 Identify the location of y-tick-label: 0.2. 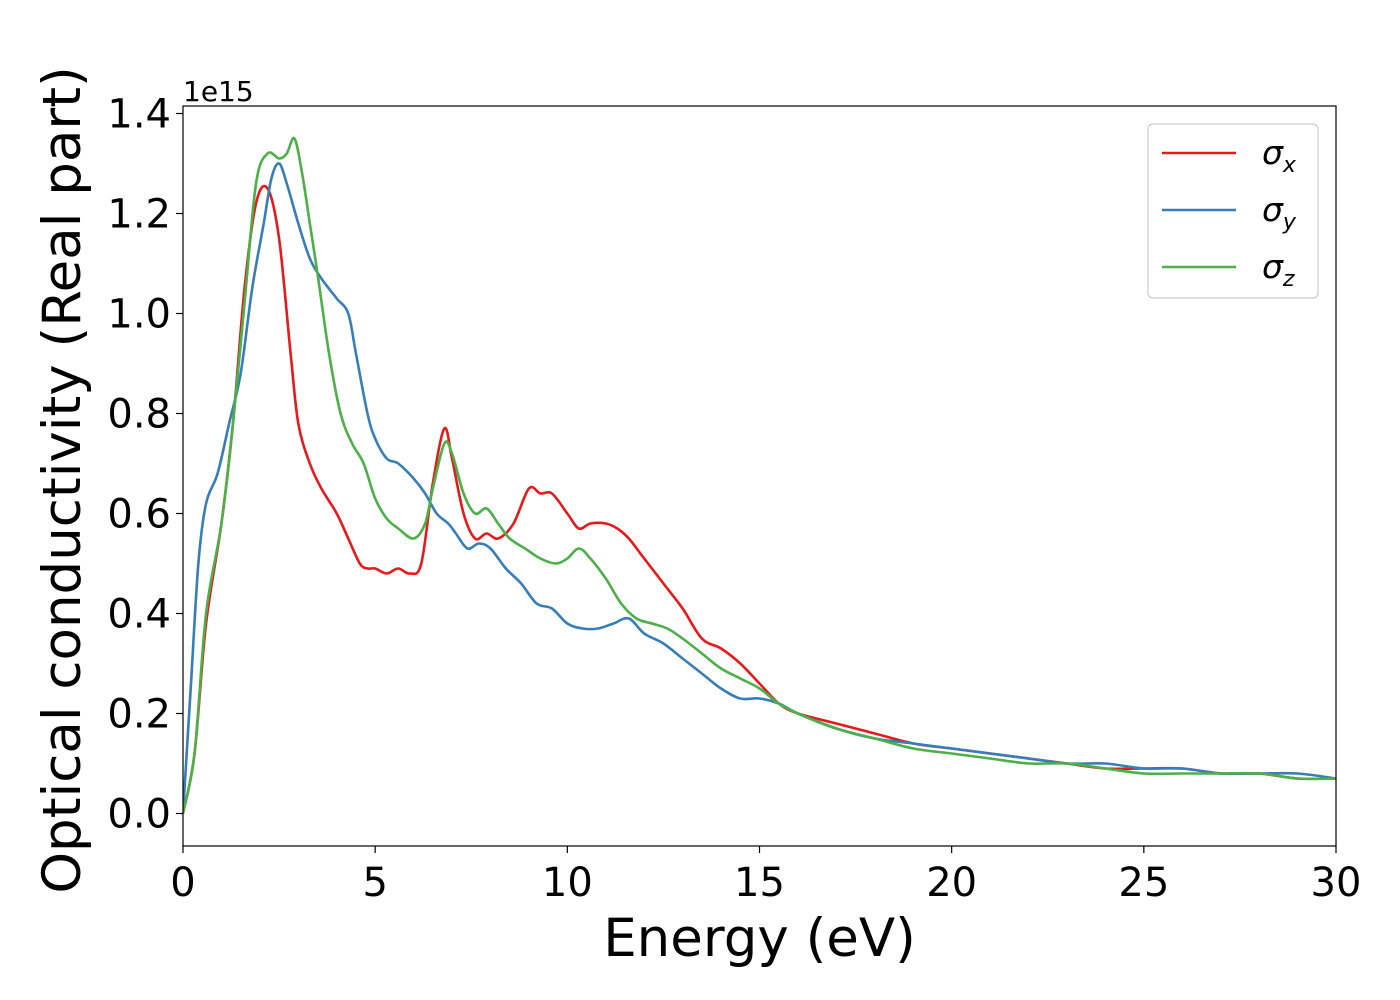
(139, 715).